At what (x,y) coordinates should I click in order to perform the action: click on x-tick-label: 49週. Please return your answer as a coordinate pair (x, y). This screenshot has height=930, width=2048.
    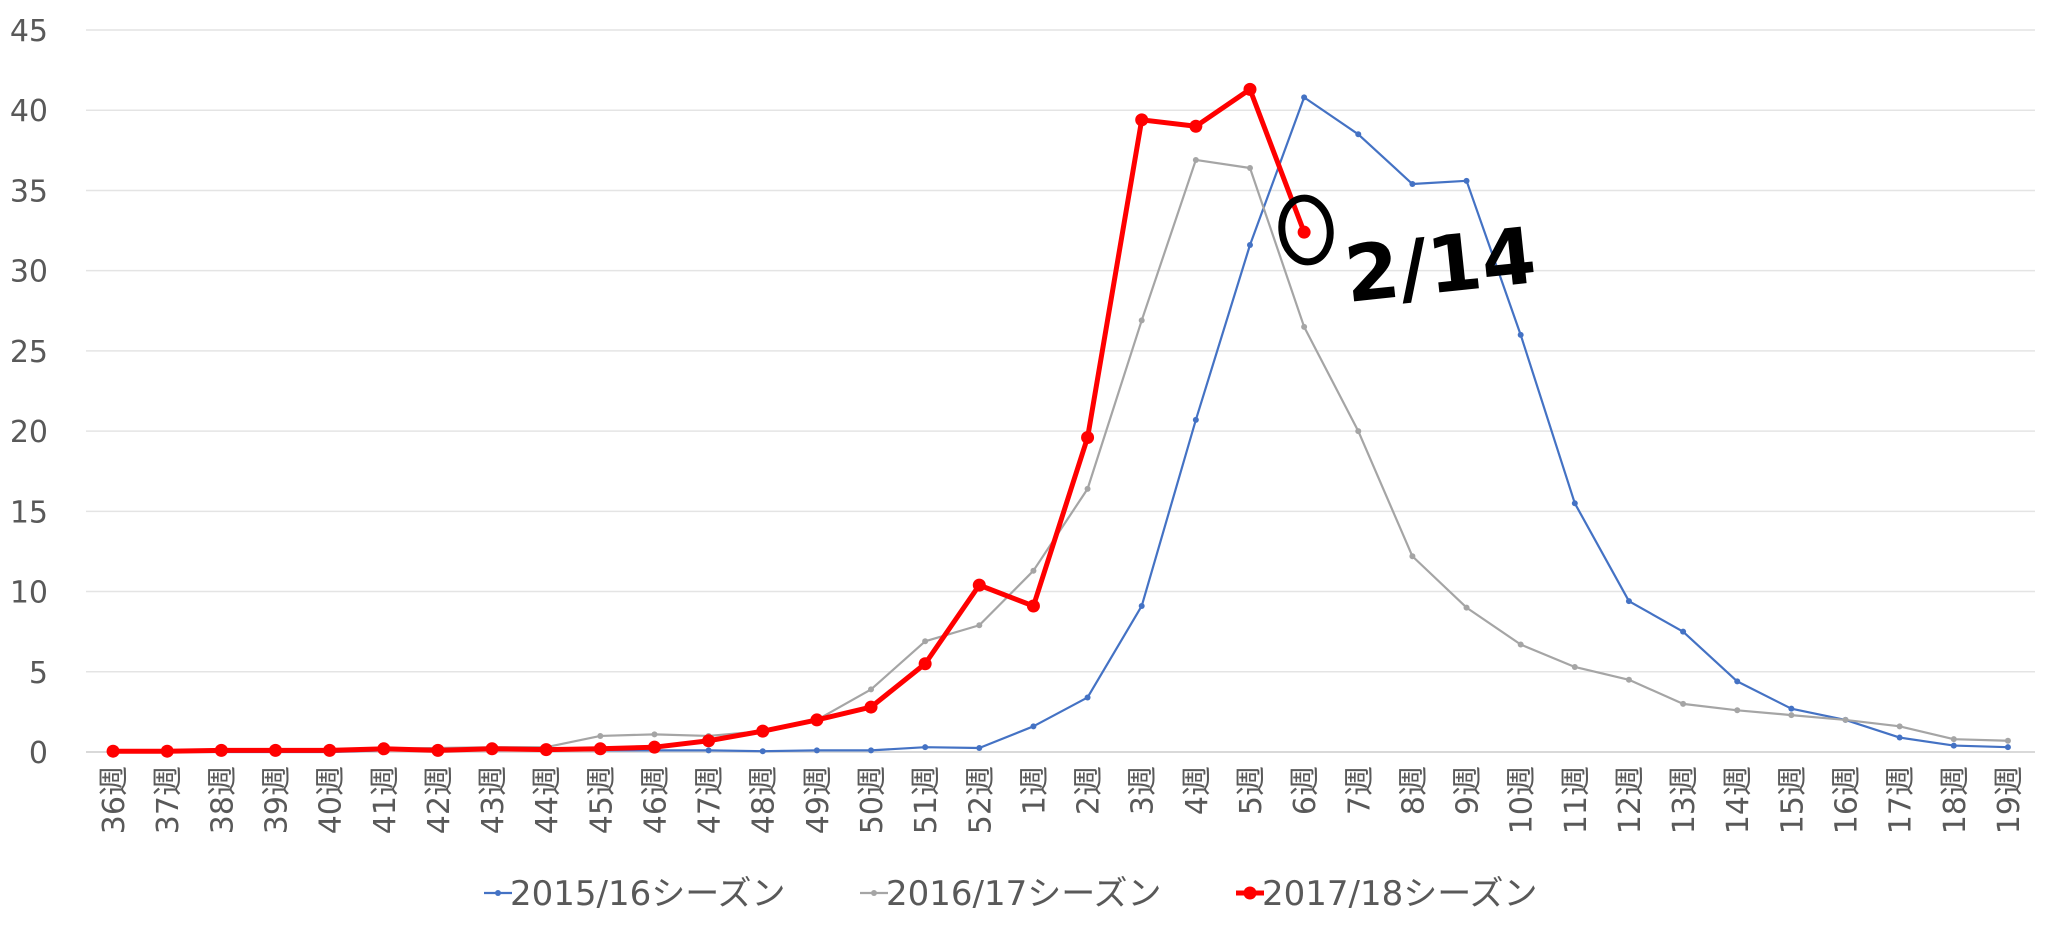
    Looking at the image, I should click on (818, 800).